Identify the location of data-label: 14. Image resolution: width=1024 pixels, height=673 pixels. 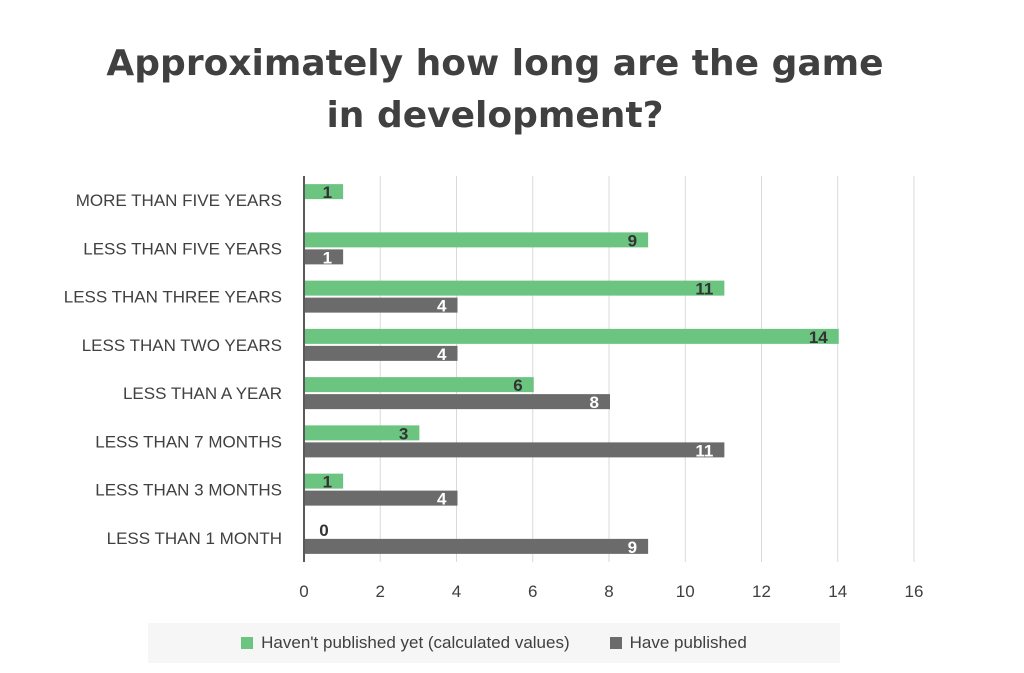
(818, 337).